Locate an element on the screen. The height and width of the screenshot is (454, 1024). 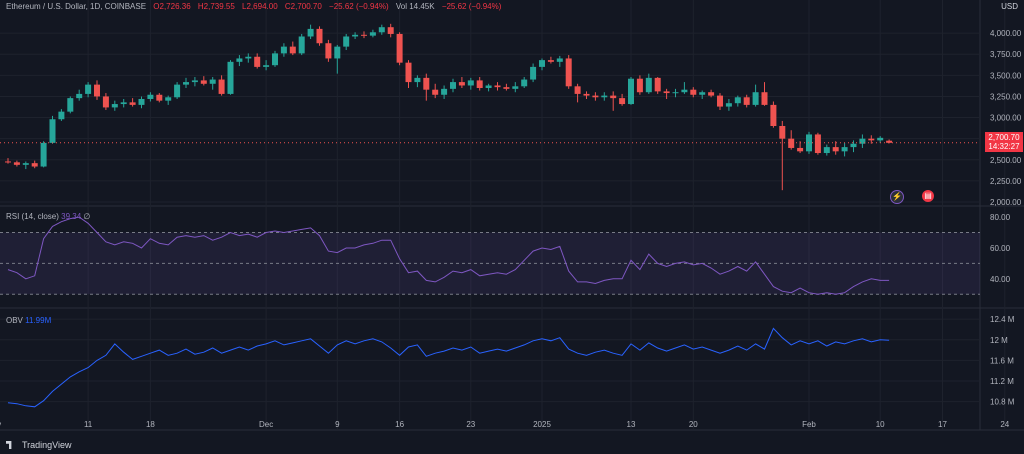
x-tick-label: Feb is located at coordinates (809, 424).